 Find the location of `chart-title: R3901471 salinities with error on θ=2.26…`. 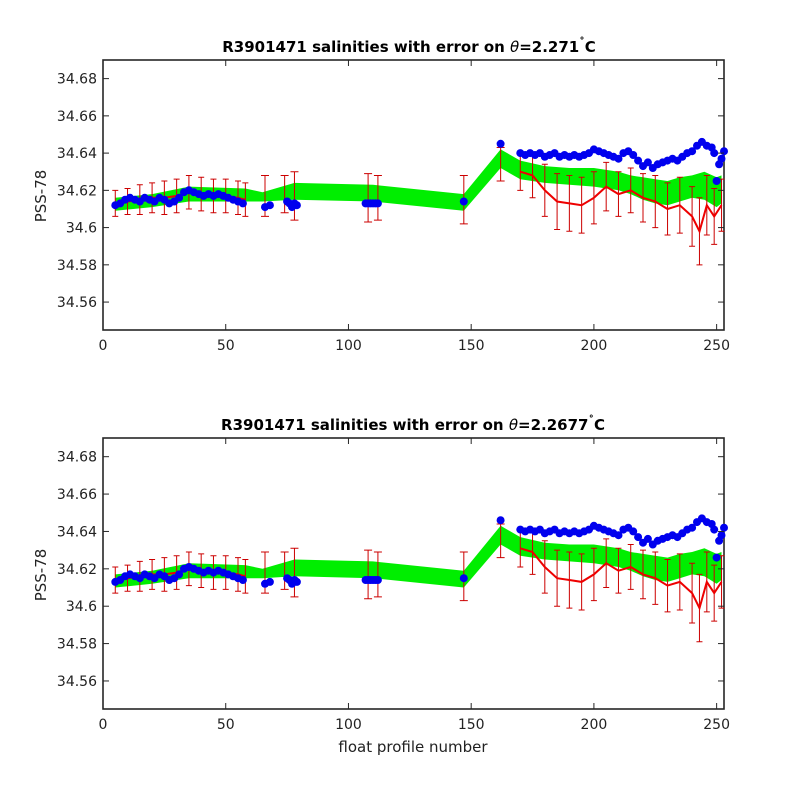

chart-title: R3901471 salinities with error on θ=2.26… is located at coordinates (413, 424).